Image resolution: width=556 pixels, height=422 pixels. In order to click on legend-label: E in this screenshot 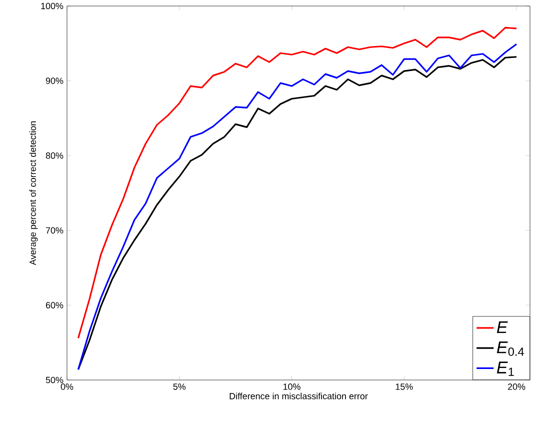, I will do `click(502, 327)`.